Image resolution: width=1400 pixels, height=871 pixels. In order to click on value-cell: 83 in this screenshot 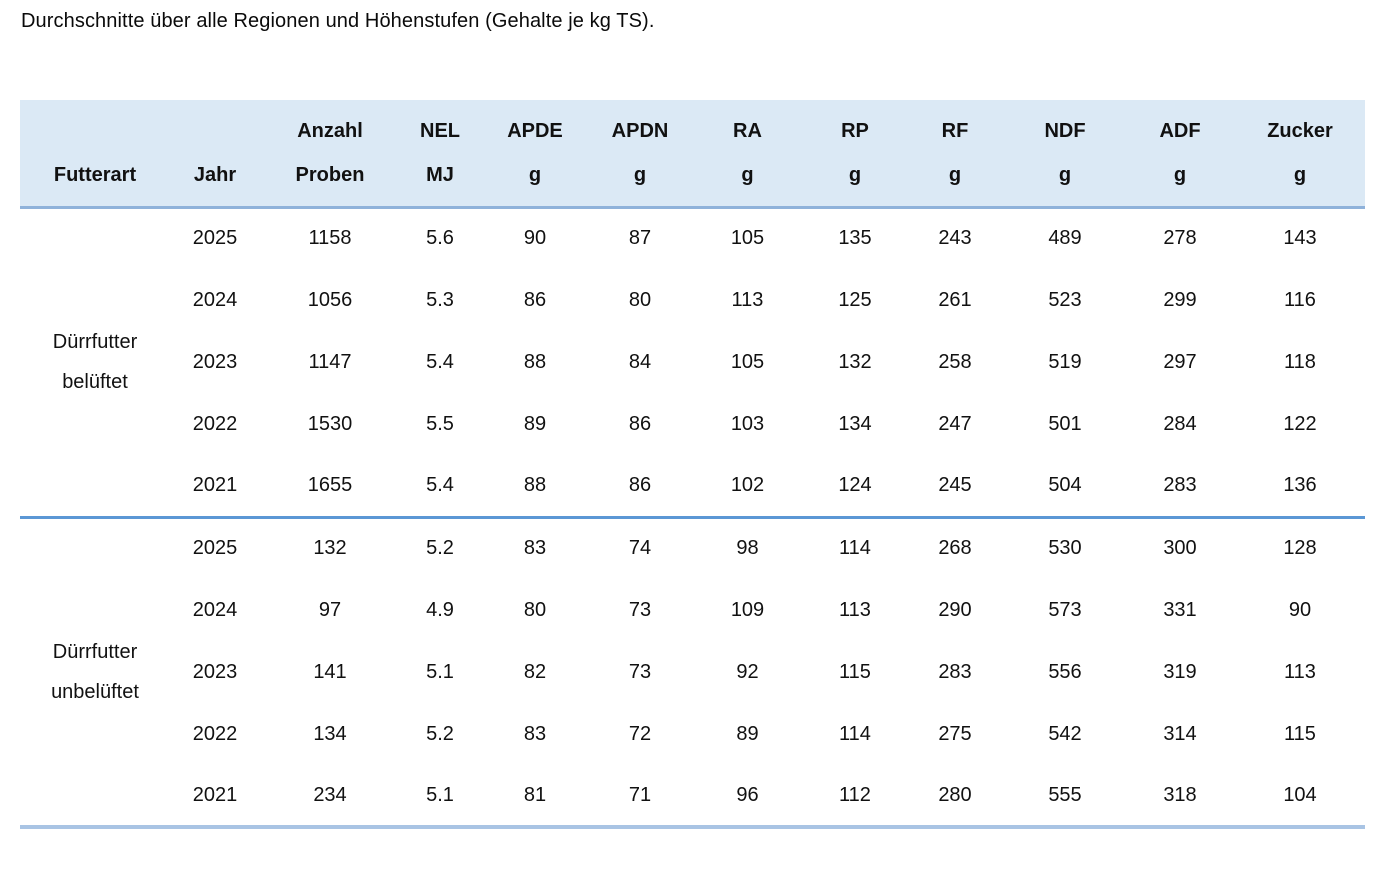, I will do `click(535, 548)`.